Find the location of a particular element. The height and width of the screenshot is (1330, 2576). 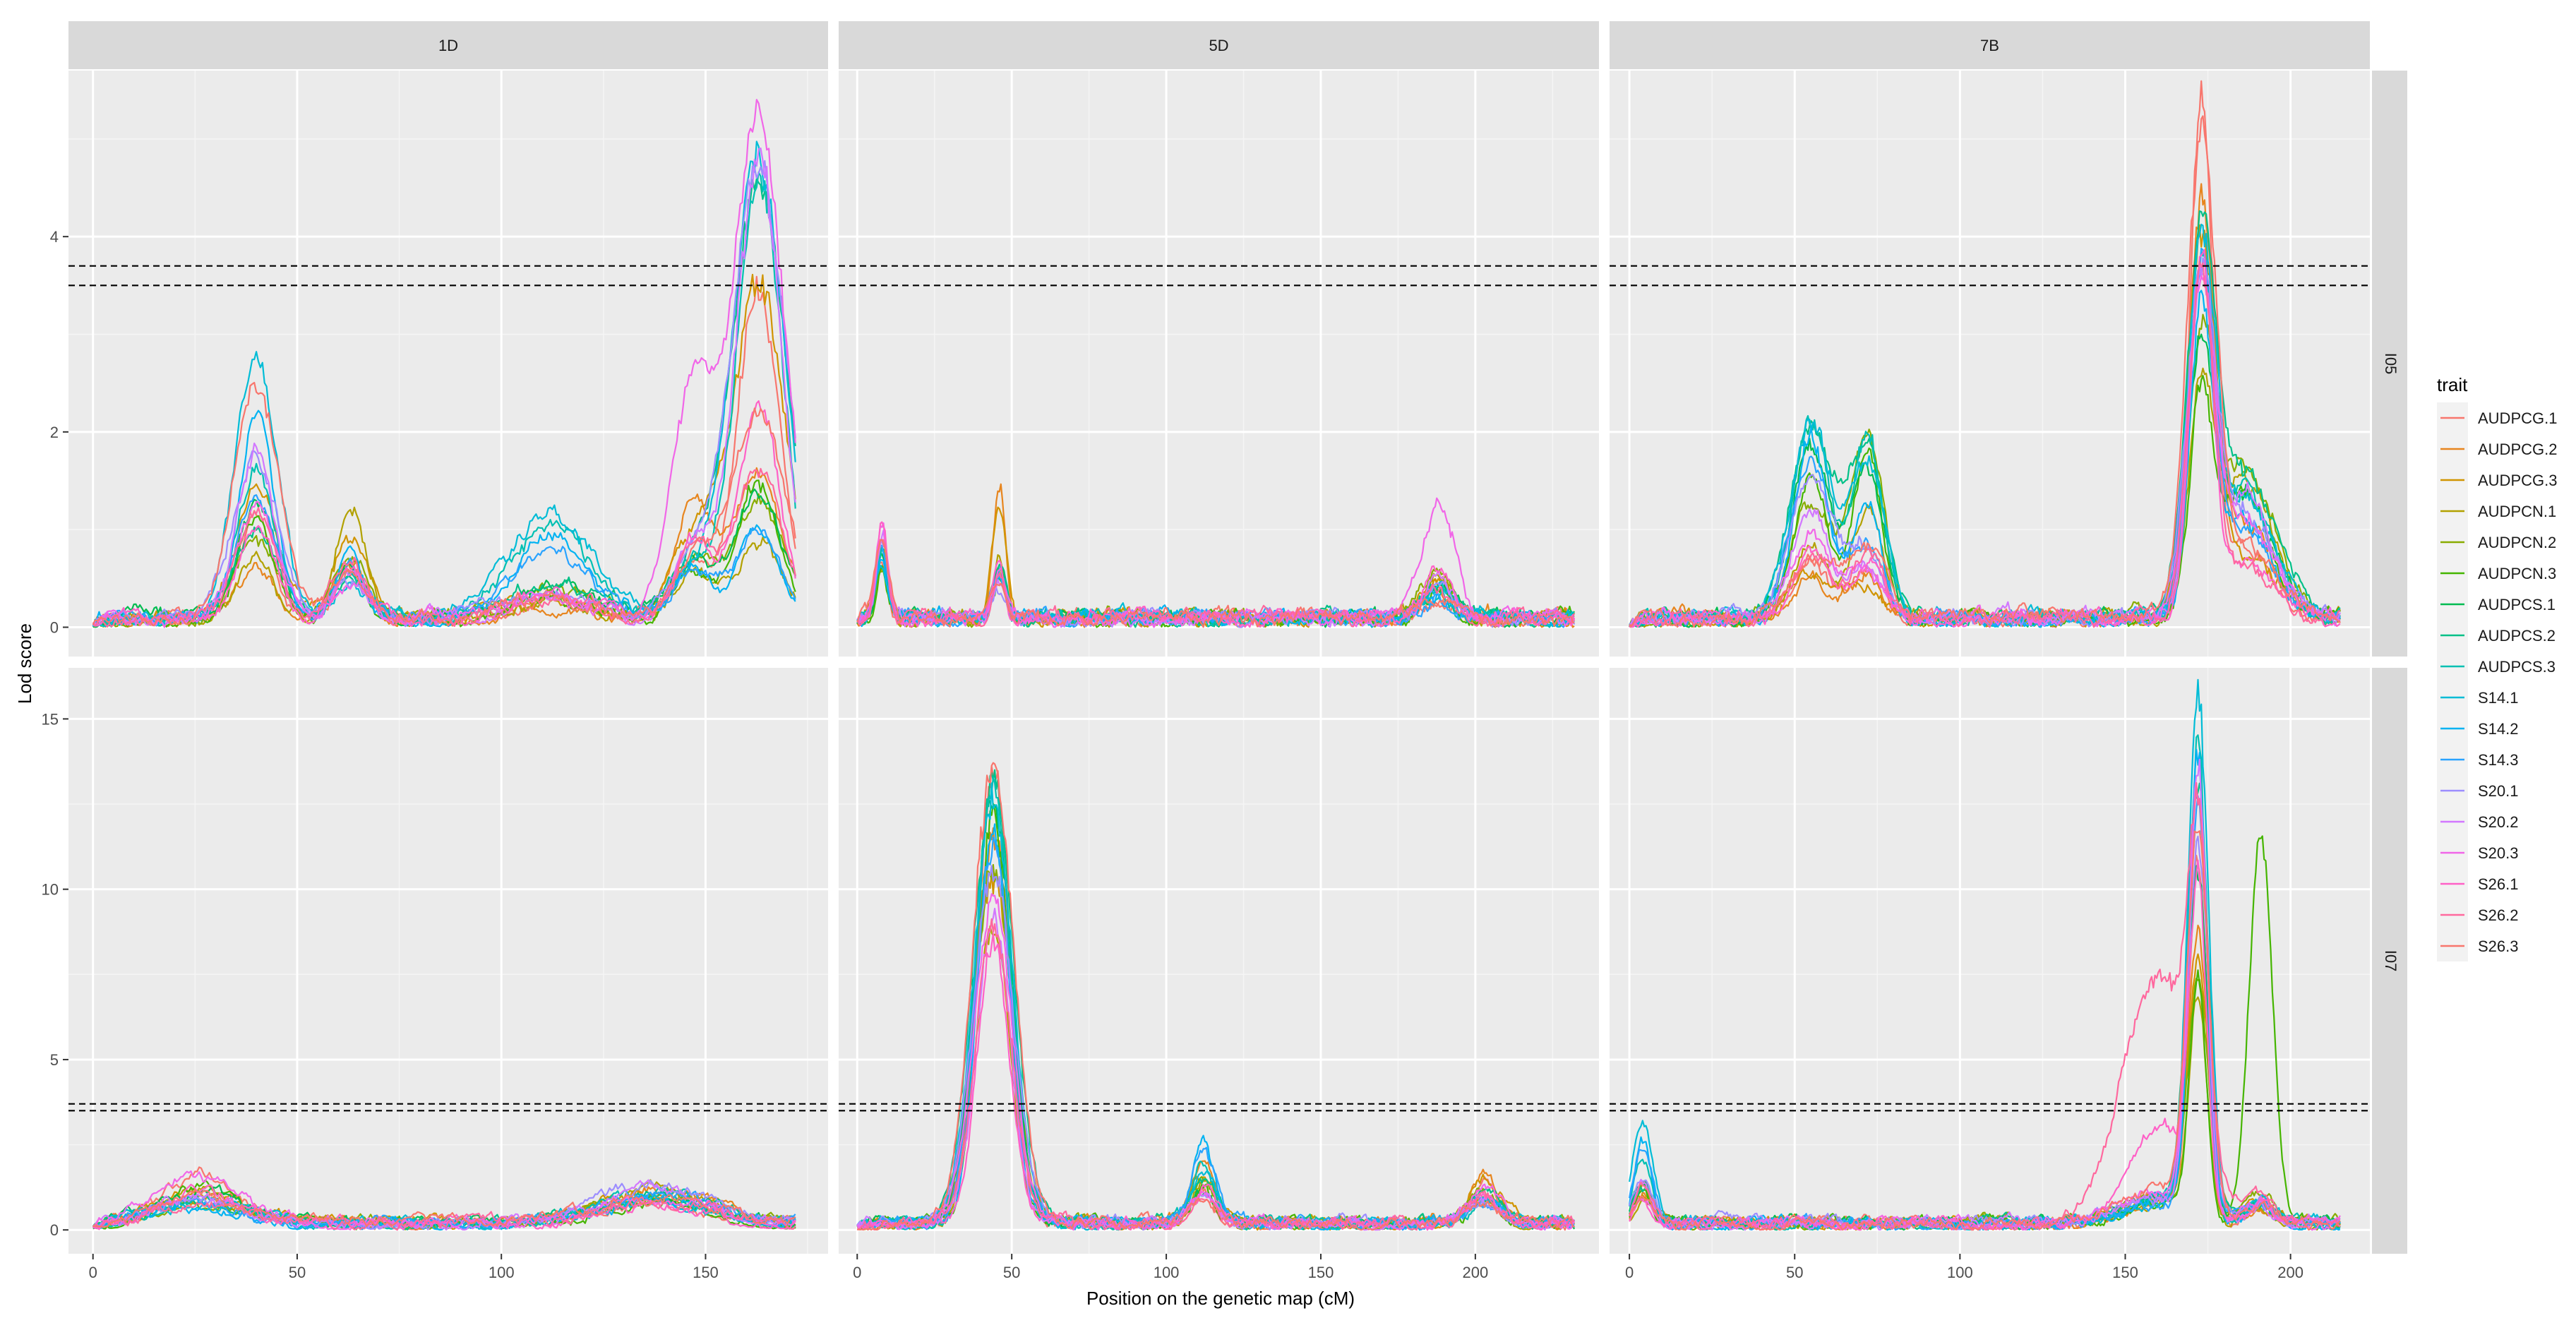

legend-label: S26.2 is located at coordinates (2498, 915).